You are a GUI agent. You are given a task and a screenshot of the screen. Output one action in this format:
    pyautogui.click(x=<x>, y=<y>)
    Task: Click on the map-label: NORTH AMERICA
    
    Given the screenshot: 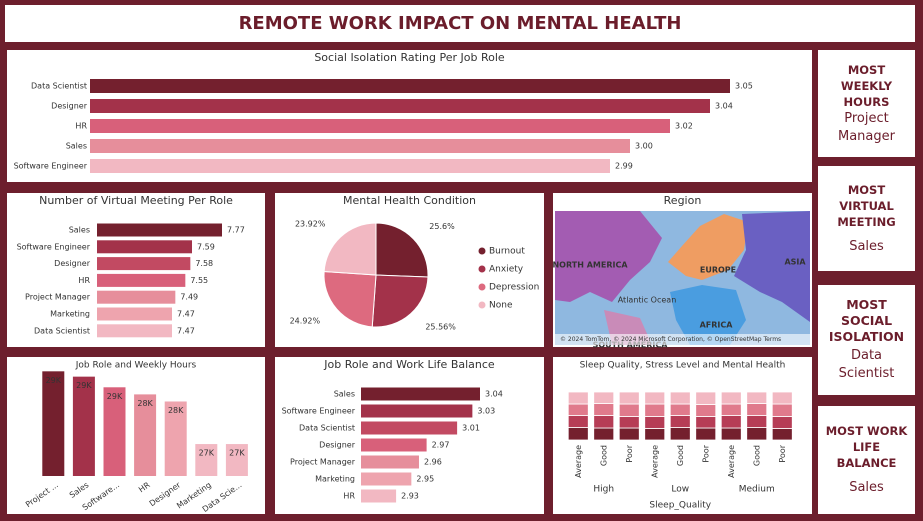 What is the action you would take?
    pyautogui.click(x=590, y=265)
    